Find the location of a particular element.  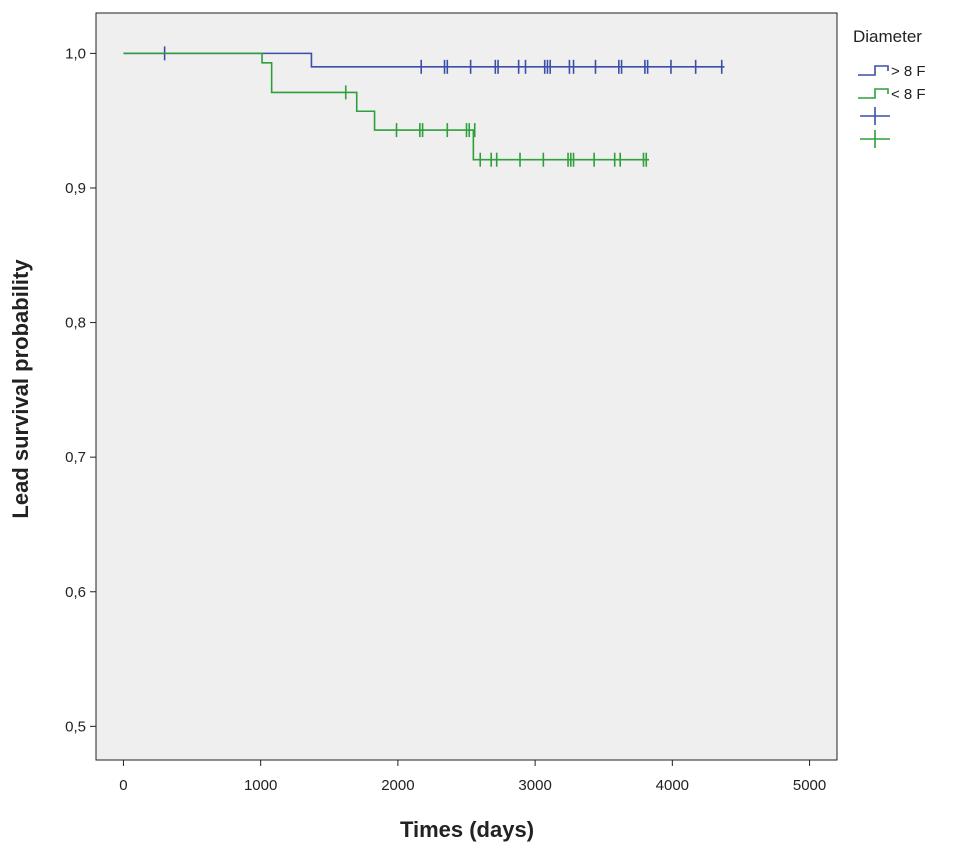

x-tick-label: 2000 is located at coordinates (397, 785).